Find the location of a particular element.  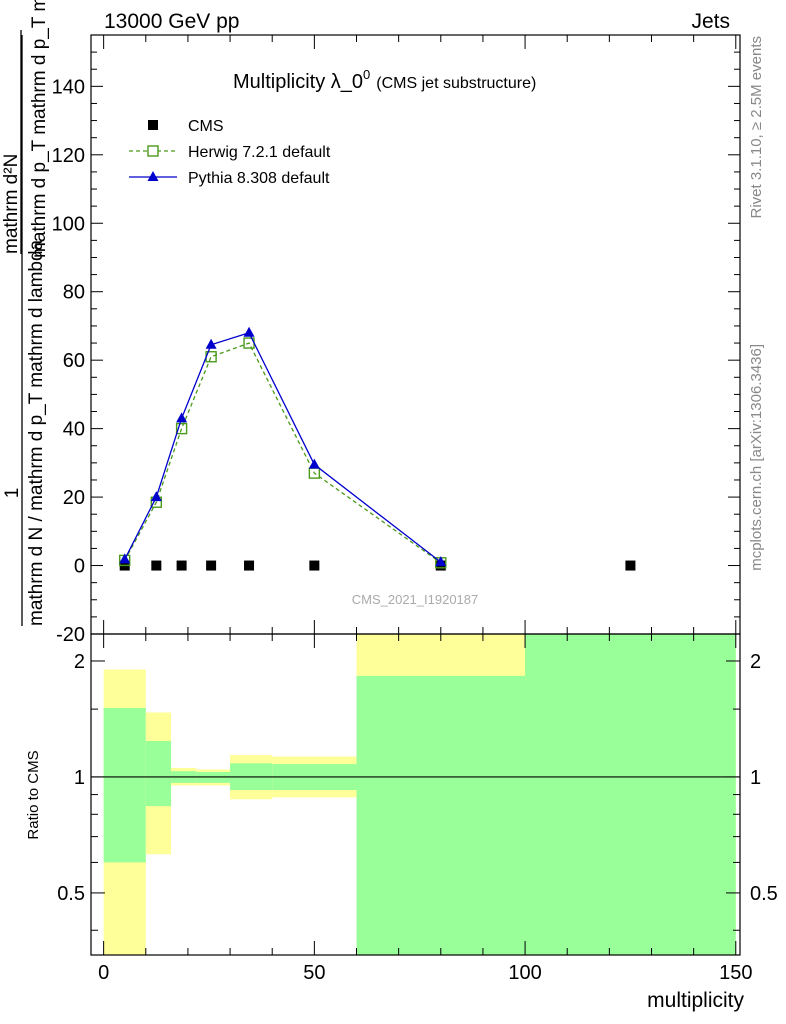

header-right: Jets is located at coordinates (710, 21).